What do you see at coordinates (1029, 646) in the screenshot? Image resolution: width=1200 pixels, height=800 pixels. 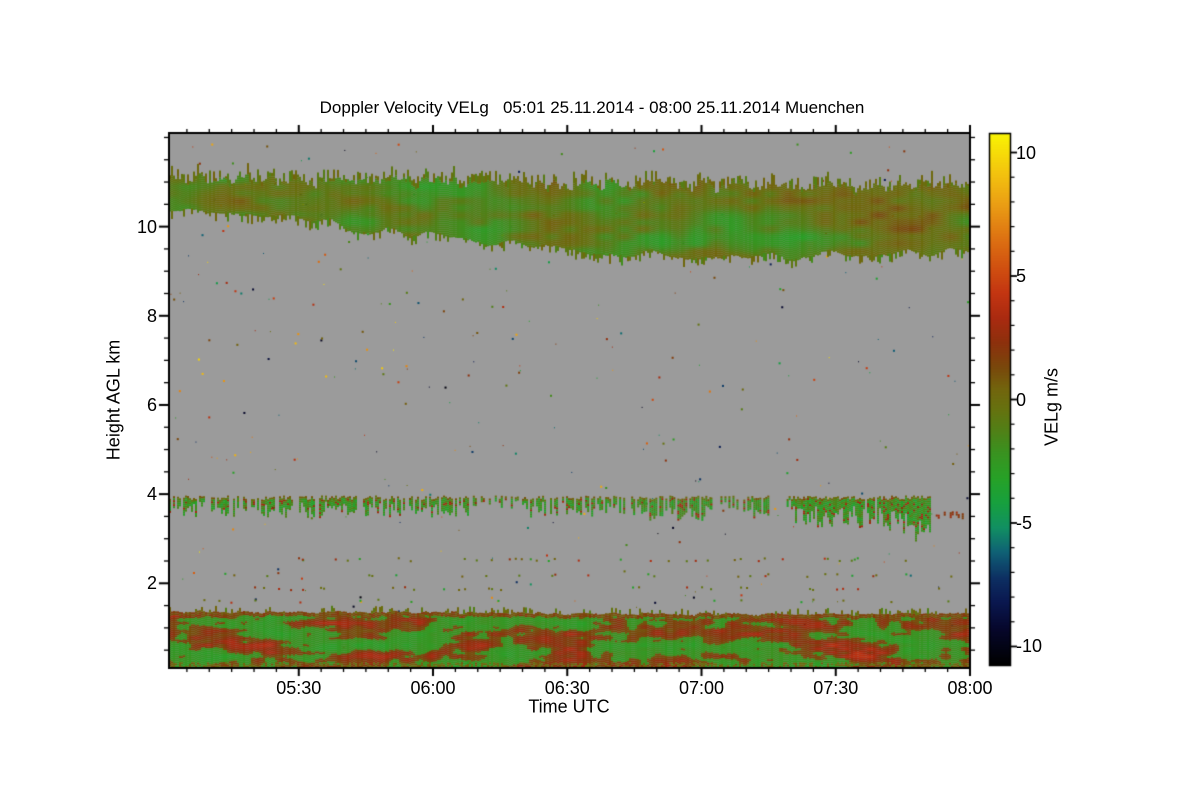 I see `colorbar-tick-label: -10` at bounding box center [1029, 646].